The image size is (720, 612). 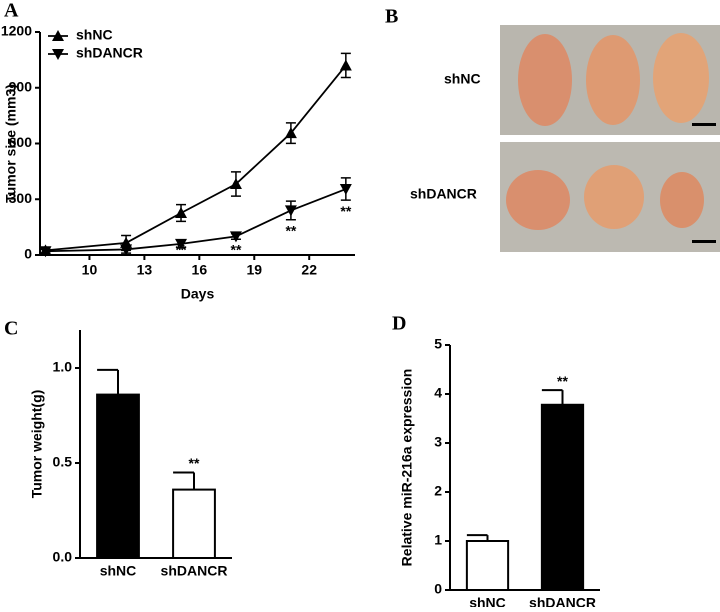 What do you see at coordinates (11, 329) in the screenshot?
I see `panel-label: C` at bounding box center [11, 329].